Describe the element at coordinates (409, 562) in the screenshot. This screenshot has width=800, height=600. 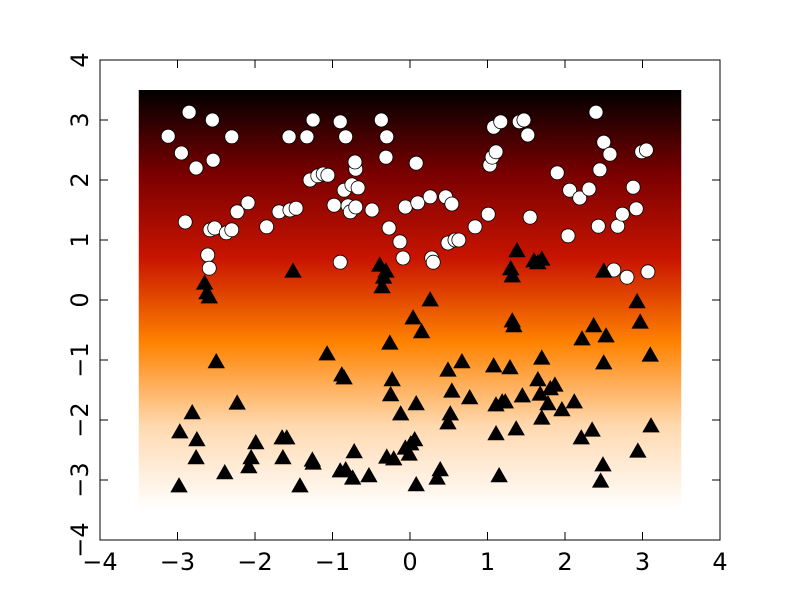
I see `x-tick-label: 0` at that location.